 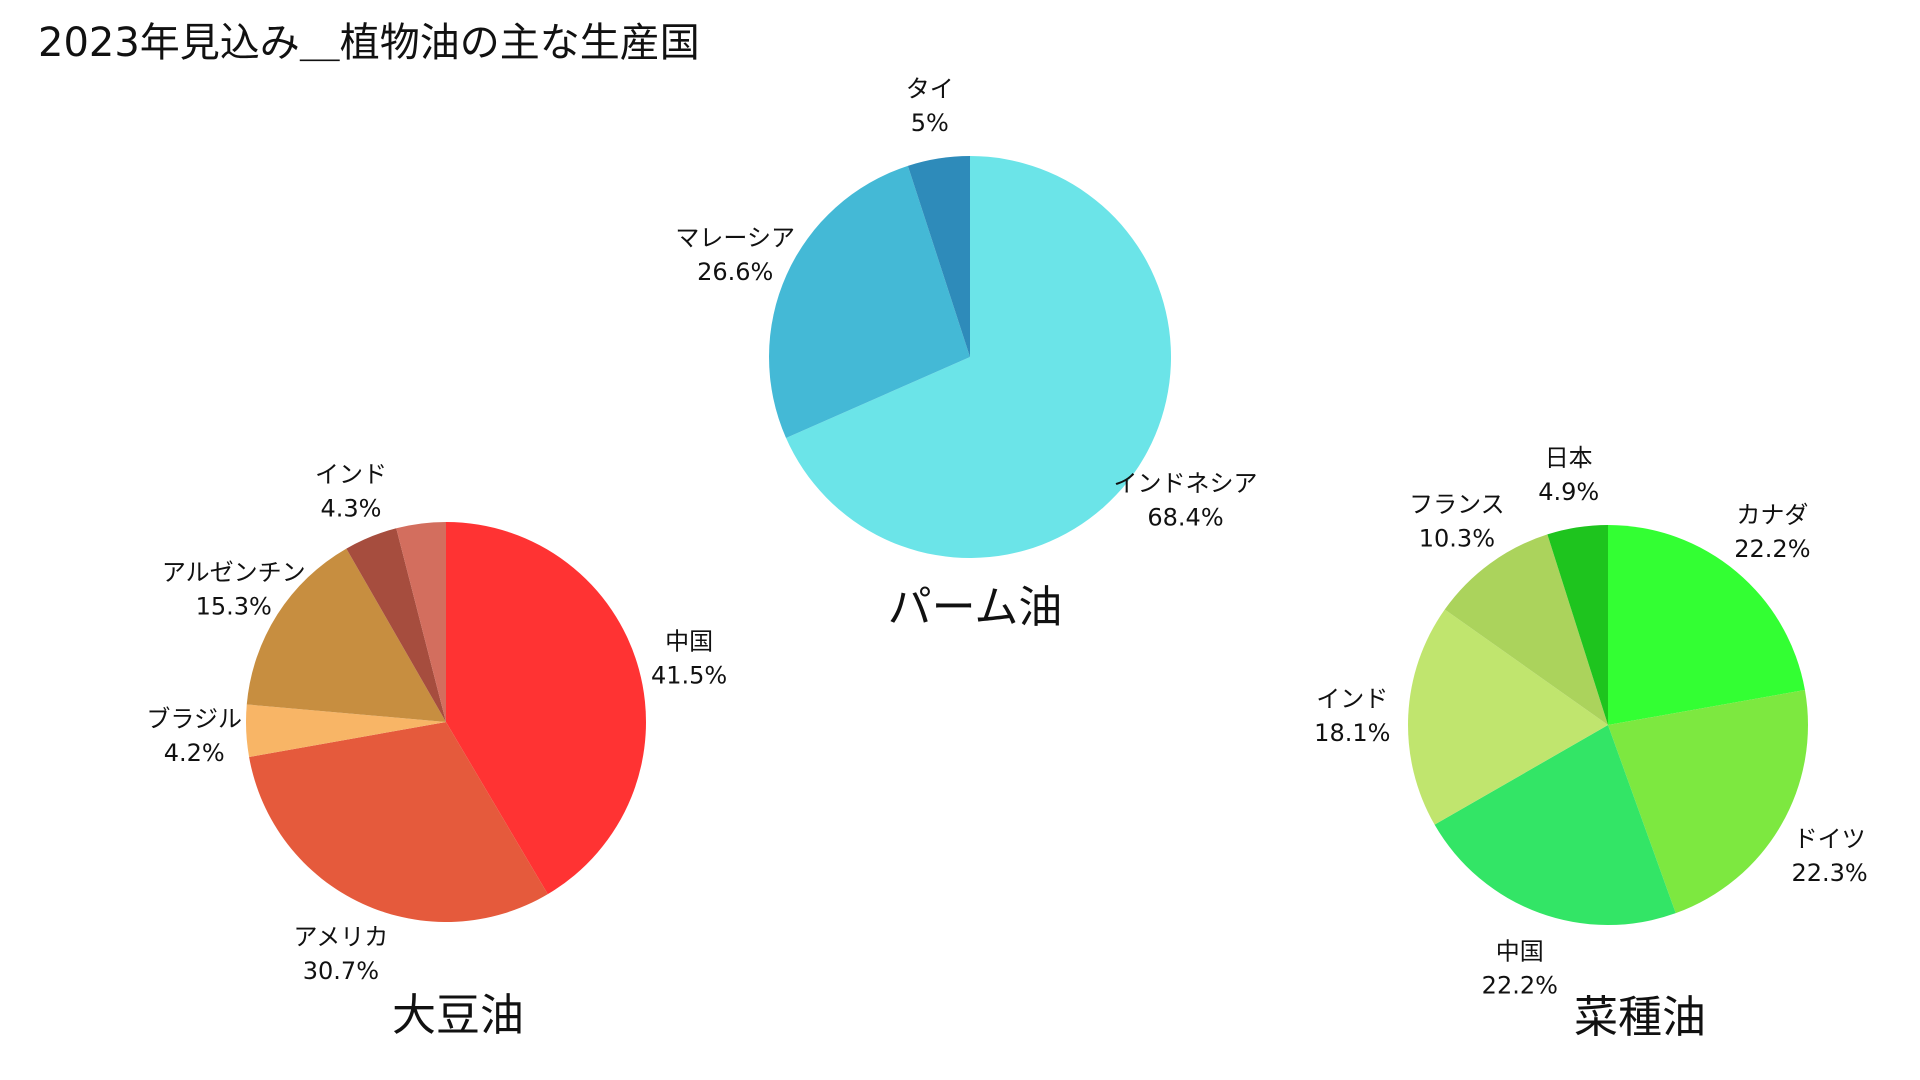 What do you see at coordinates (1457, 538) in the screenshot?
I see `slice-percent-label: 10.3%` at bounding box center [1457, 538].